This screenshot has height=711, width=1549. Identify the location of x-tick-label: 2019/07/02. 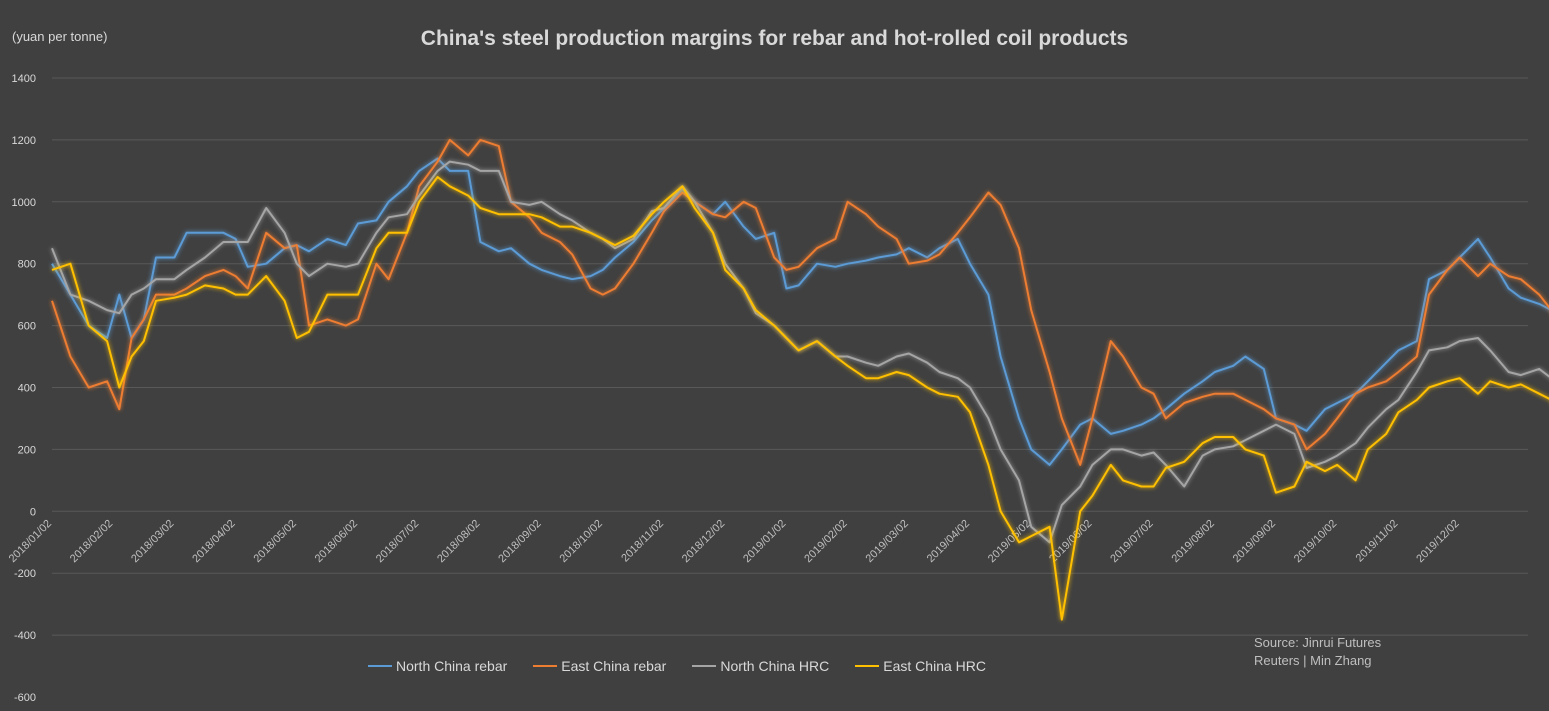
(1131, 541).